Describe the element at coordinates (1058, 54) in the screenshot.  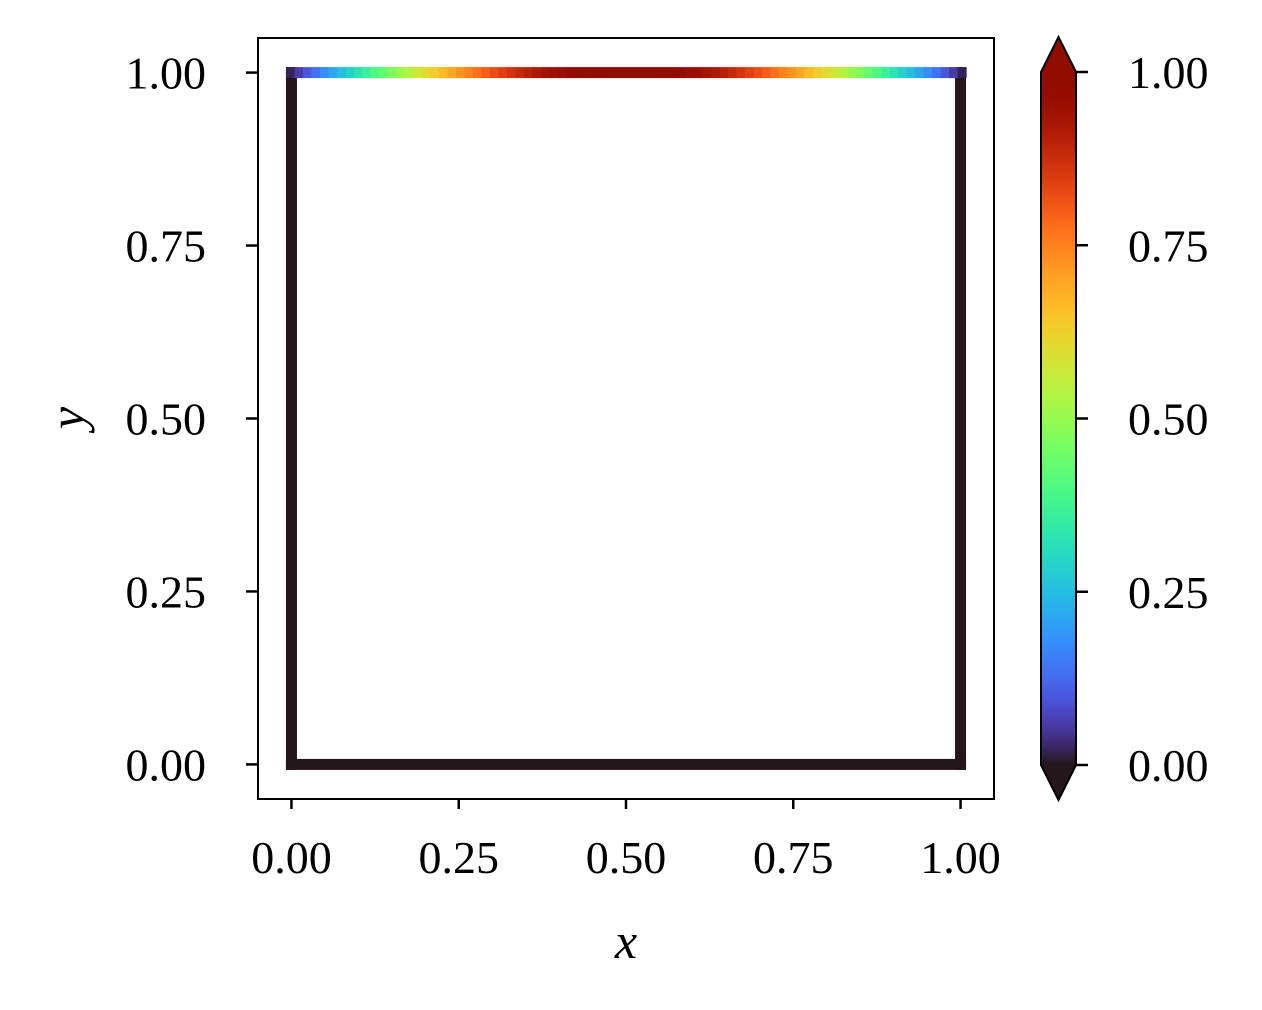
I see `colorbar-extend-max` at that location.